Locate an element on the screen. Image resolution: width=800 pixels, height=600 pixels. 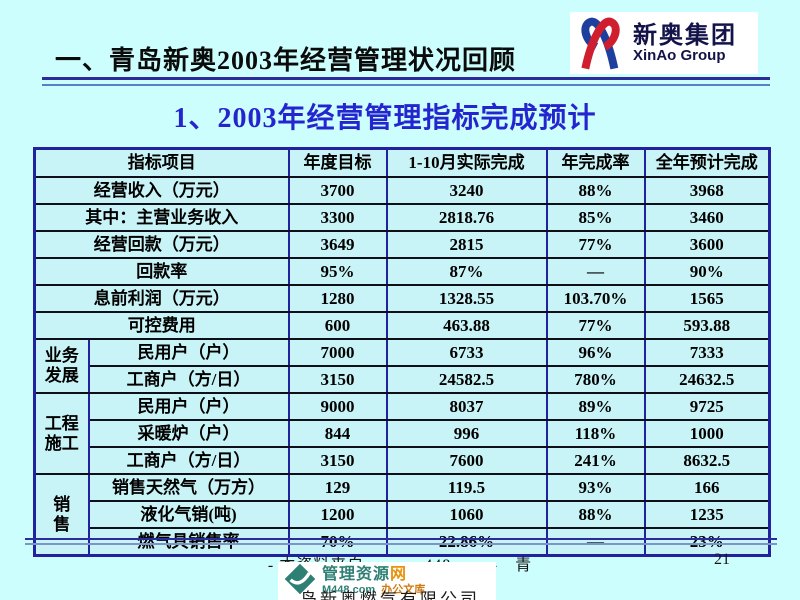
company-name-cutoff: 岛新奥燃气有限公司 is located at coordinates (390, 595).